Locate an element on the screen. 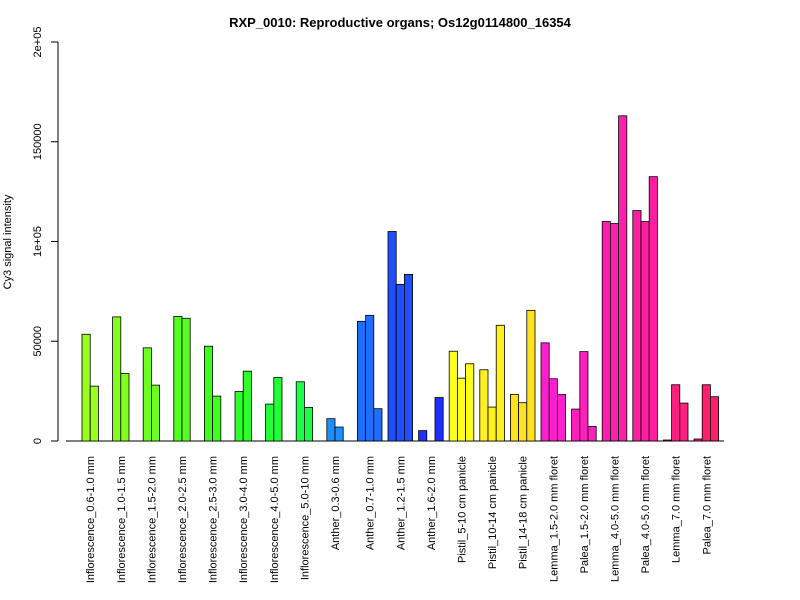 This screenshot has height=600, width=800. category-label: Inflorescence_5.0-10 mm is located at coordinates (305, 518).